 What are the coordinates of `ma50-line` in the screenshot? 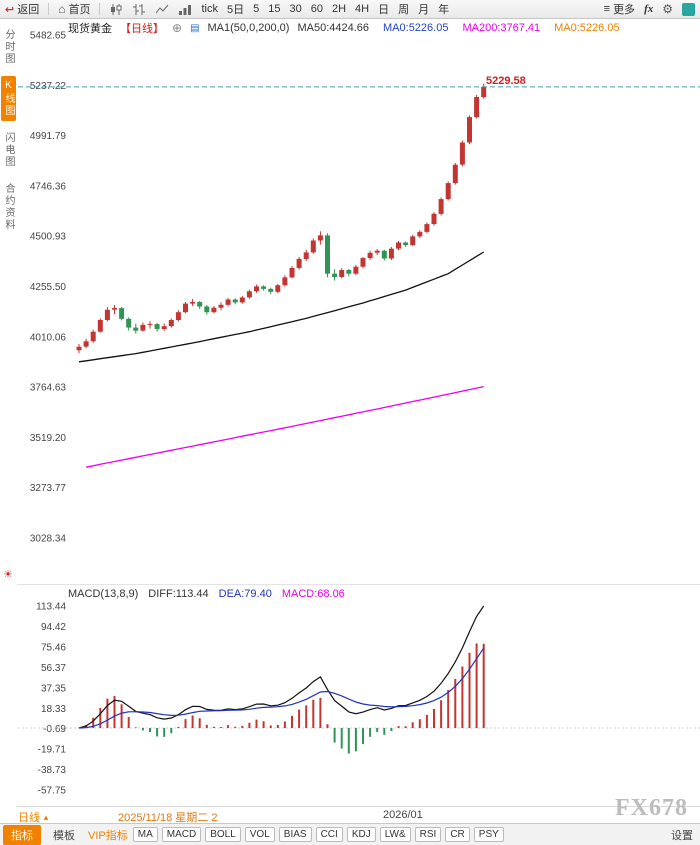 It's located at (281, 307).